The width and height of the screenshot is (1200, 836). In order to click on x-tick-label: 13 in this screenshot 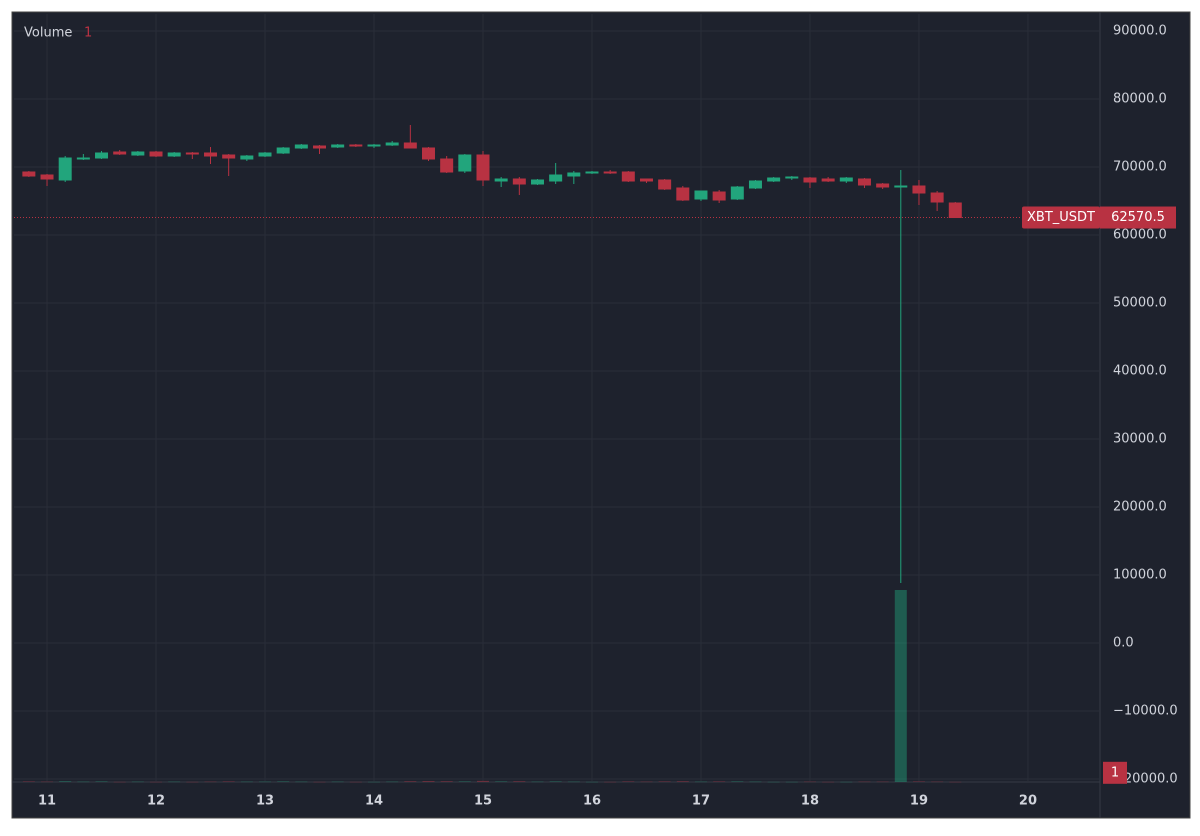, I will do `click(265, 801)`.